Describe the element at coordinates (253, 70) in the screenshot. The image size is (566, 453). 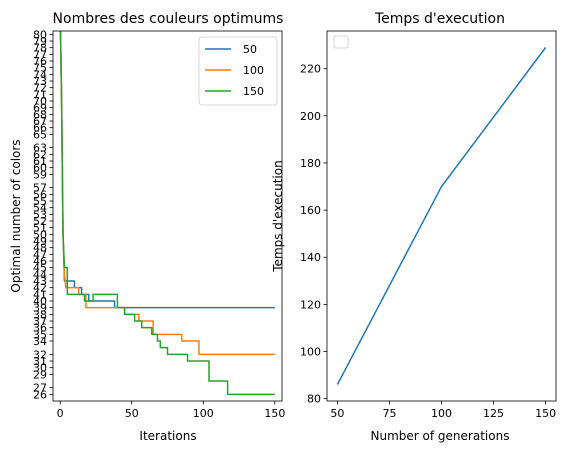
I see `legend-label-100: 100` at that location.